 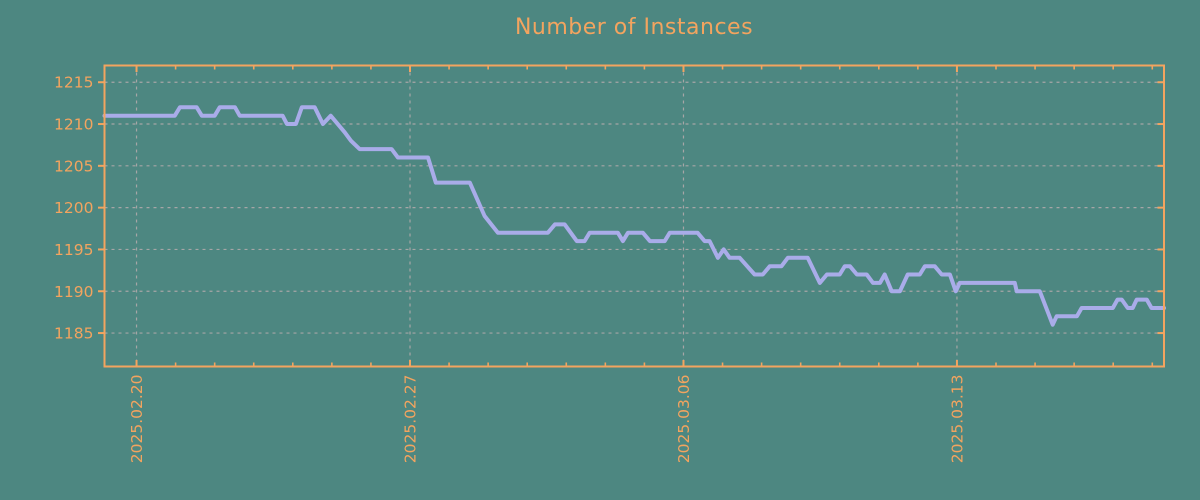 I want to click on y-tick-label: 1205, so click(x=73, y=166).